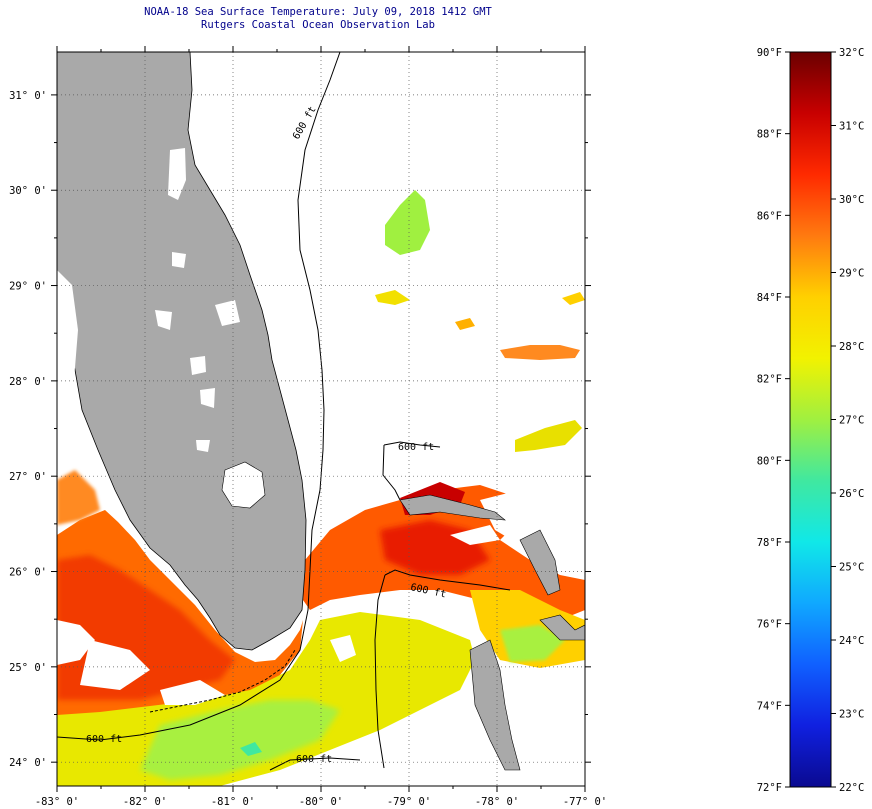 Image resolution: width=872 pixels, height=809 pixels. What do you see at coordinates (585, 802) in the screenshot?
I see `x-tick-label: -77° 0'` at bounding box center [585, 802].